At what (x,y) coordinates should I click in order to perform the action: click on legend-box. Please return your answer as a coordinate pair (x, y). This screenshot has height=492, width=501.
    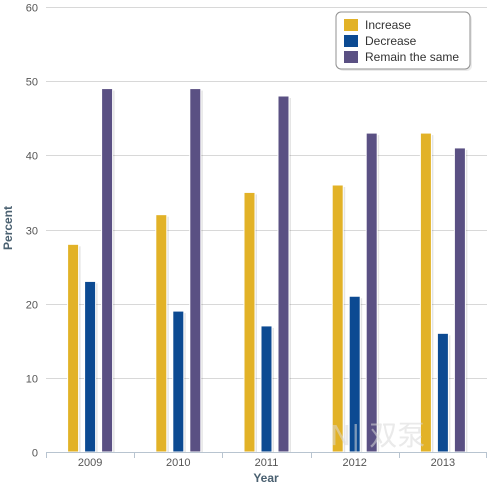
    Looking at the image, I should click on (403, 40).